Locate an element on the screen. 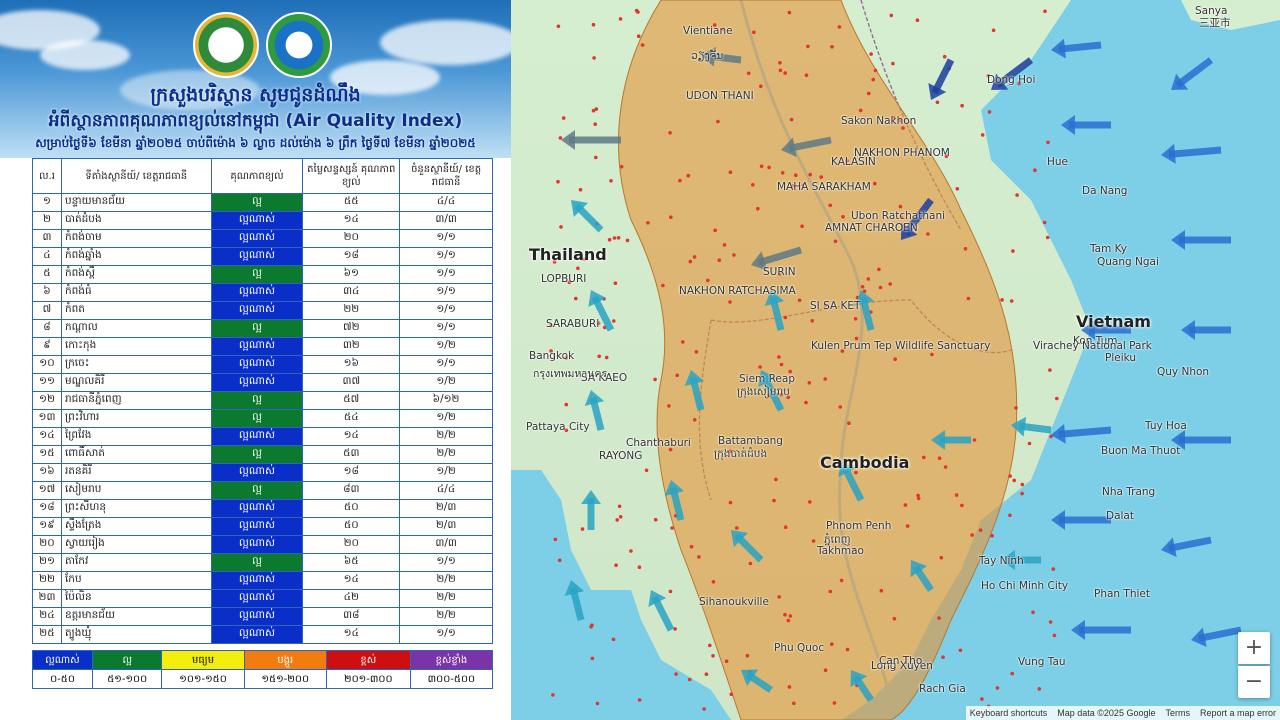 This screenshot has width=1280, height=720. city-label: Da Nang is located at coordinates (1105, 191).